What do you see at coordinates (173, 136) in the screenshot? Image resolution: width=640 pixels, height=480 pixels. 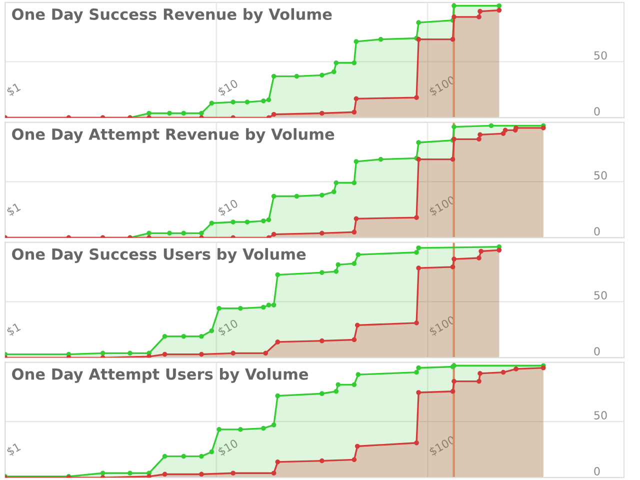 I see `chart-title: One Day Attempt Revenue by Volume` at bounding box center [173, 136].